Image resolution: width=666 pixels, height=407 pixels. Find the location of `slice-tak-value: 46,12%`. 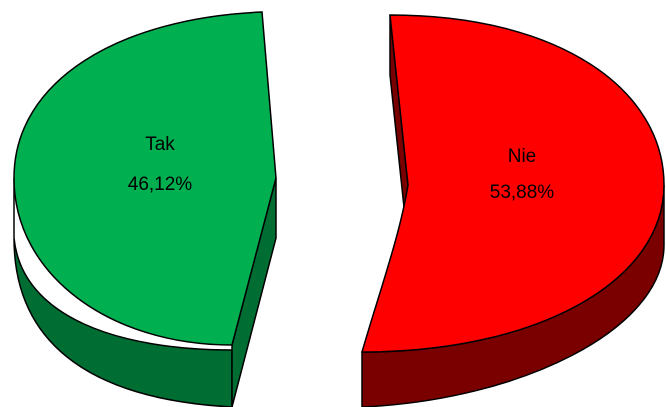

slice-tak-value: 46,12% is located at coordinates (160, 184).